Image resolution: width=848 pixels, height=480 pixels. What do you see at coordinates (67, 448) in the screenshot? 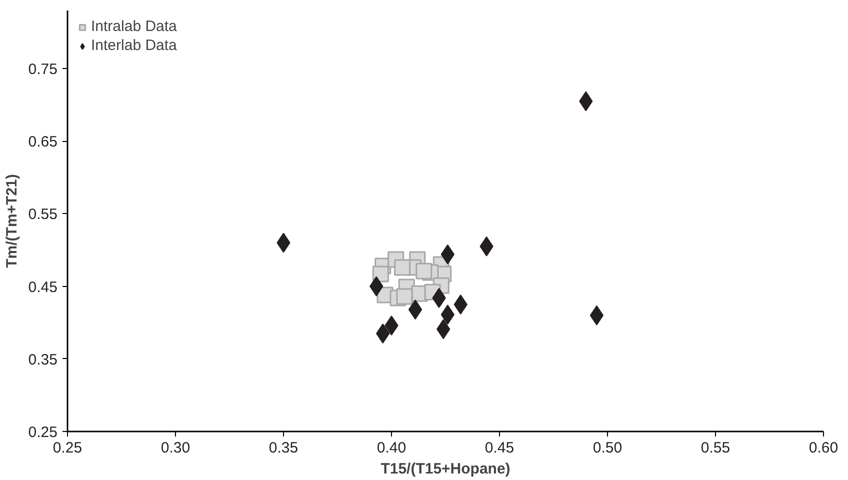
I see `x-tick-label: 0.25` at bounding box center [67, 448].